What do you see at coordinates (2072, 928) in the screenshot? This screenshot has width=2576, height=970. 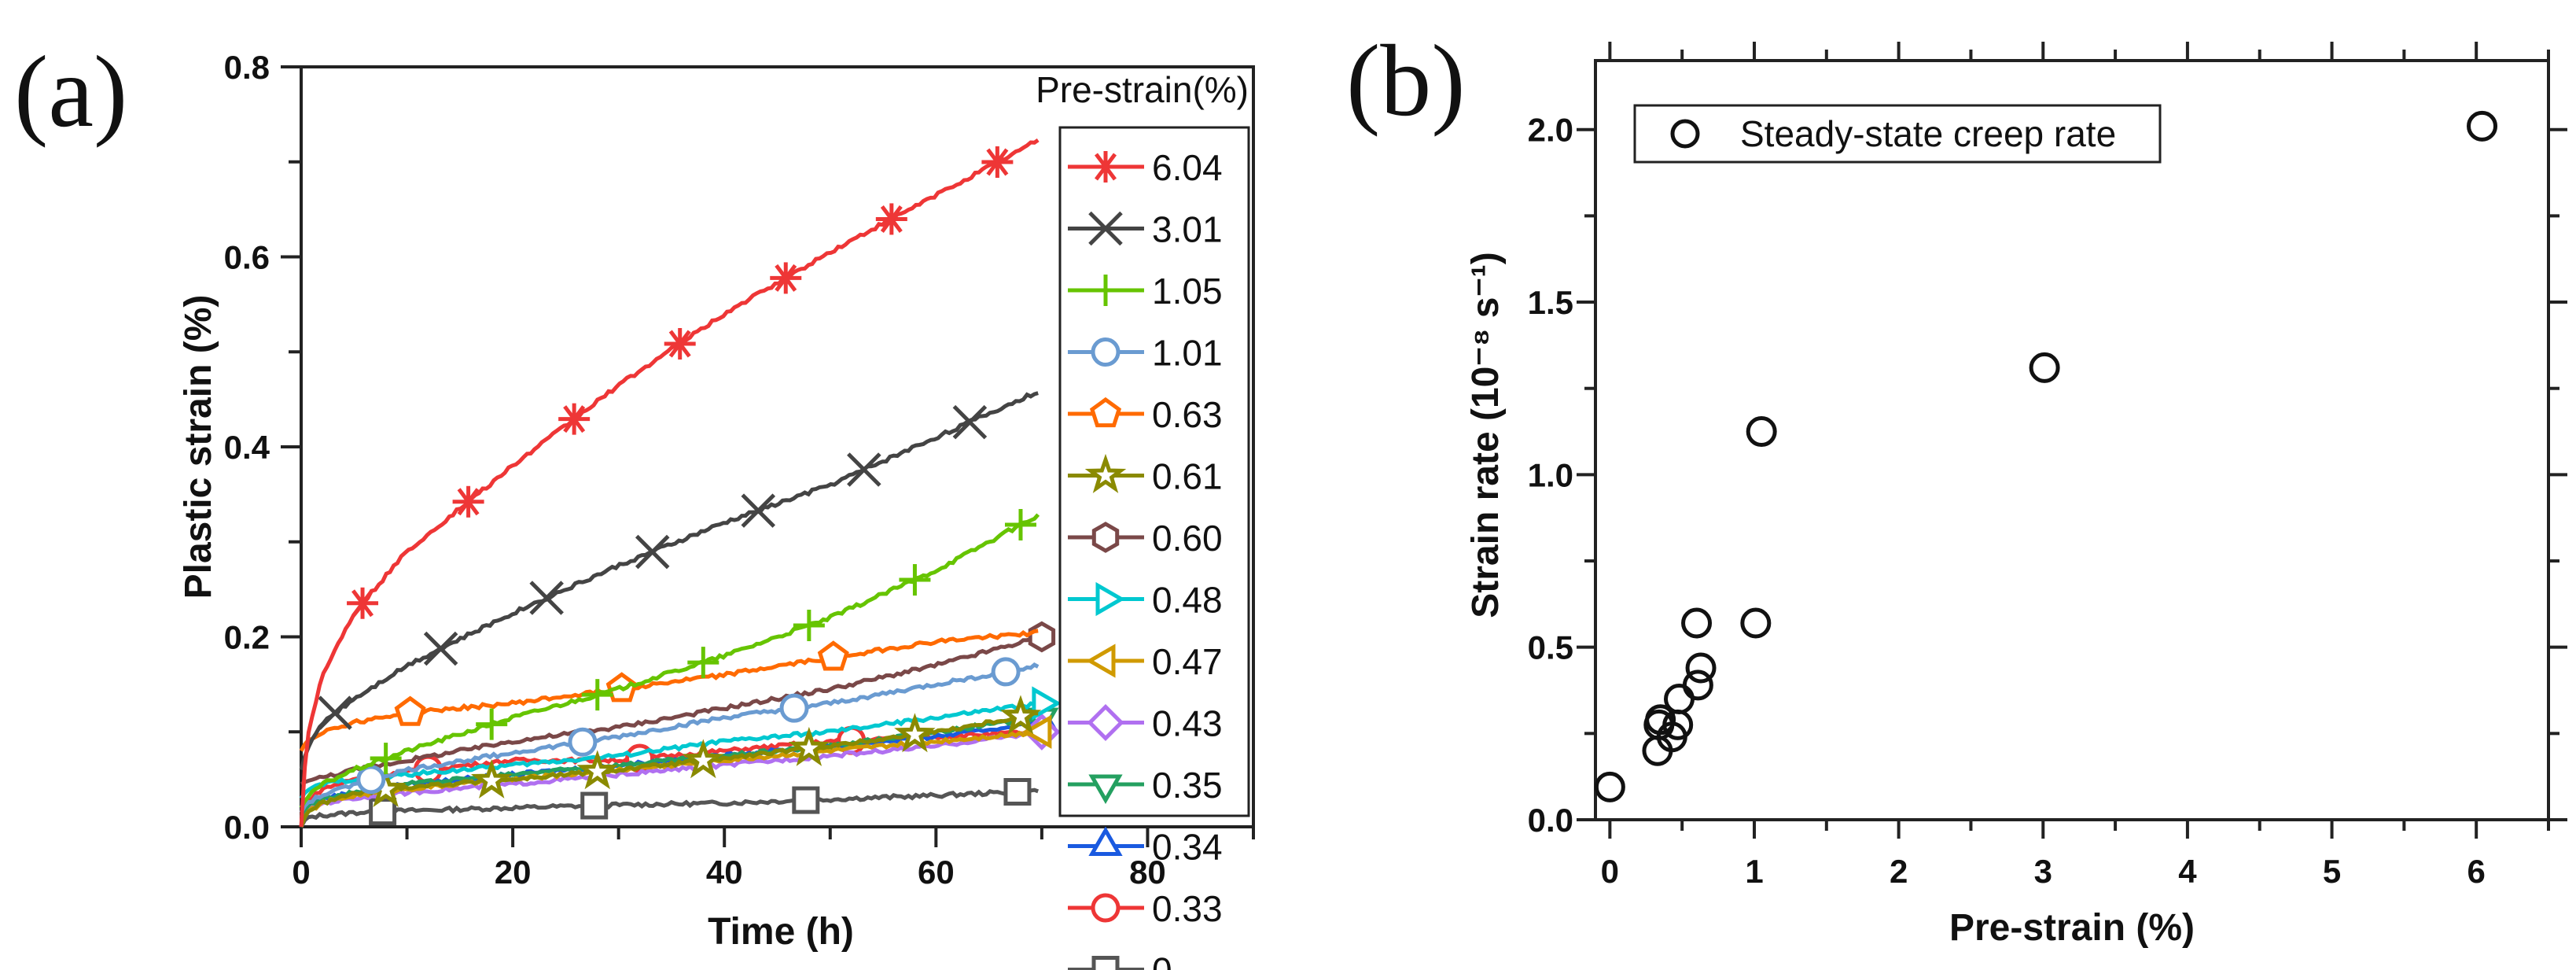 I see `x-axis-label-b: Pre-strain (%)` at bounding box center [2072, 928].